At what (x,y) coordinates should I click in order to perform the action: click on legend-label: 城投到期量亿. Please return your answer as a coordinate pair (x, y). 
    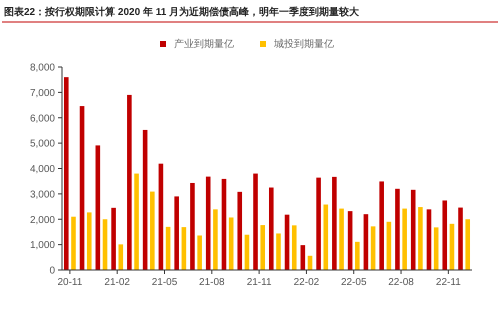
    Looking at the image, I should click on (303, 44).